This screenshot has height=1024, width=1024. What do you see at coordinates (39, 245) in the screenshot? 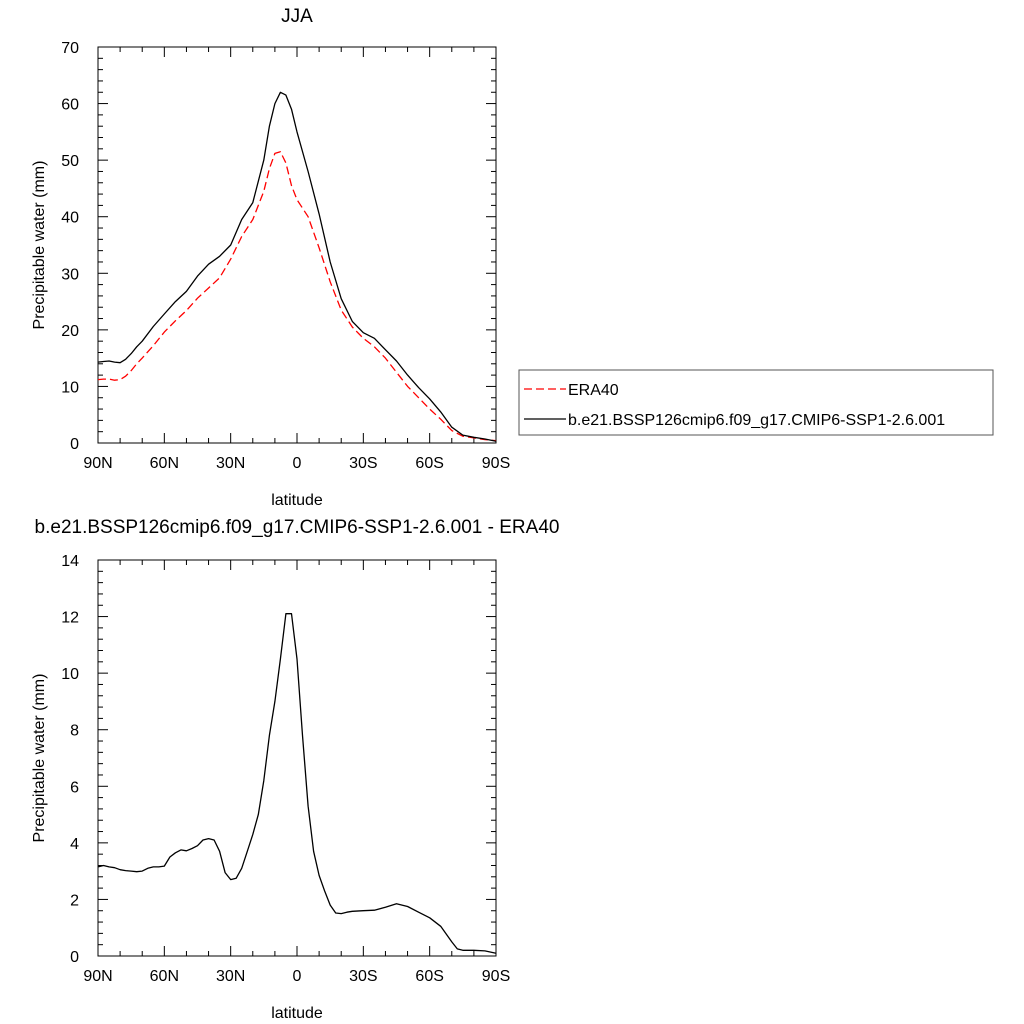
I see `top-y-axis-label: Precipitable water (mm)` at bounding box center [39, 245].